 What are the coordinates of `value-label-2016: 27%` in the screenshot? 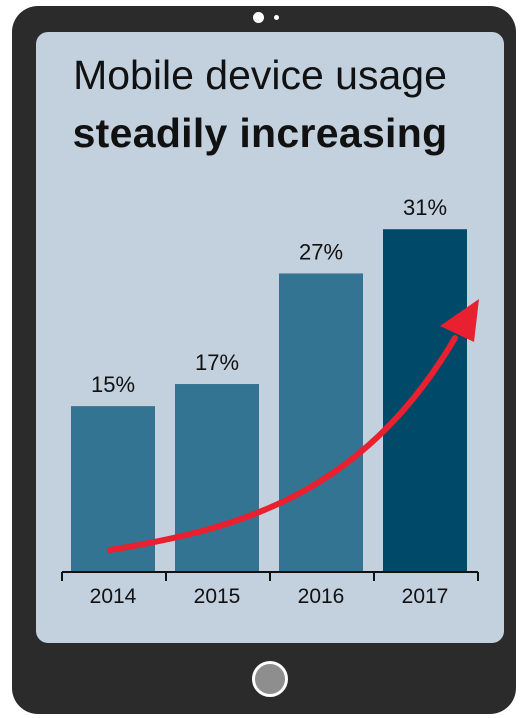 It's located at (321, 251).